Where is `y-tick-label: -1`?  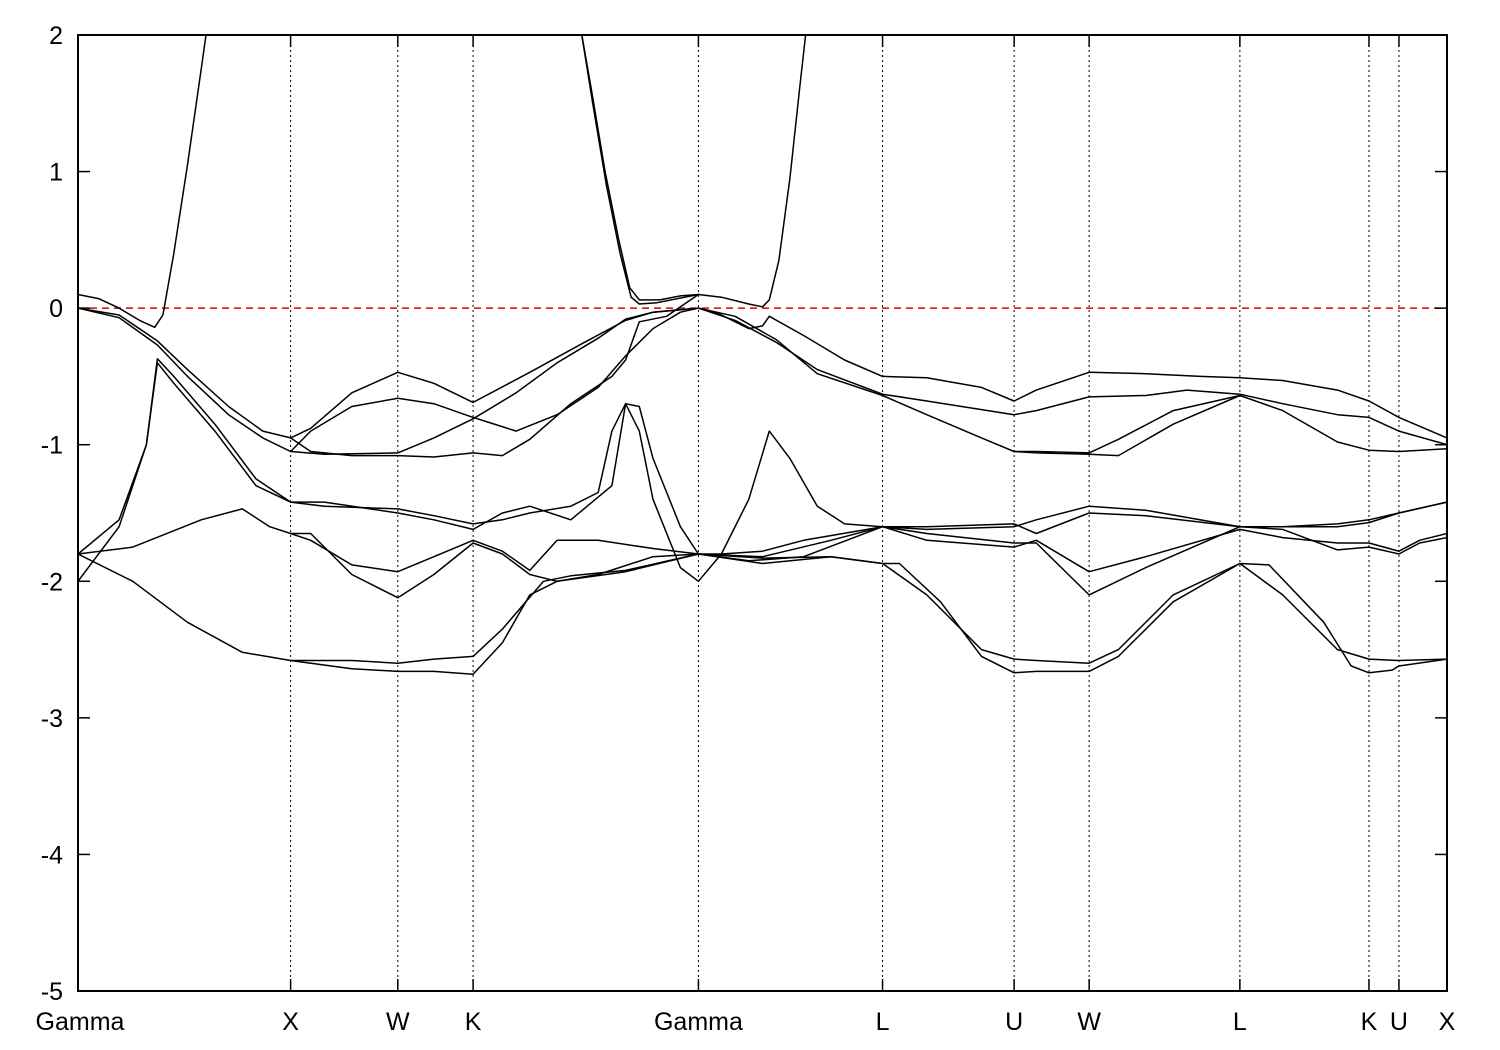 y-tick-label: -1 is located at coordinates (52, 446).